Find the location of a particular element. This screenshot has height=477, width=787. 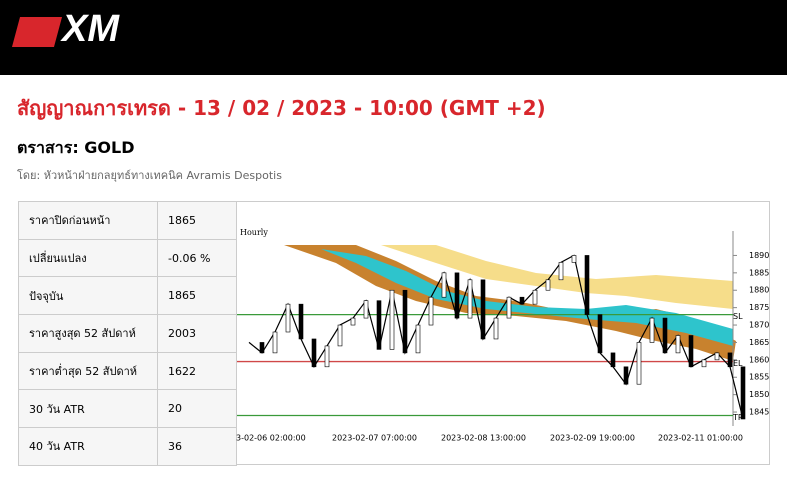

y-tick-label: 1890 is located at coordinates (759, 255).